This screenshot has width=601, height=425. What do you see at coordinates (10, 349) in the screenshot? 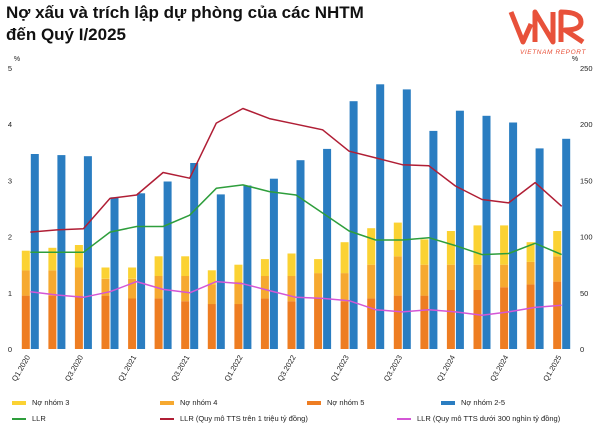
I see `left-axis-tick-label: 0` at bounding box center [10, 349].